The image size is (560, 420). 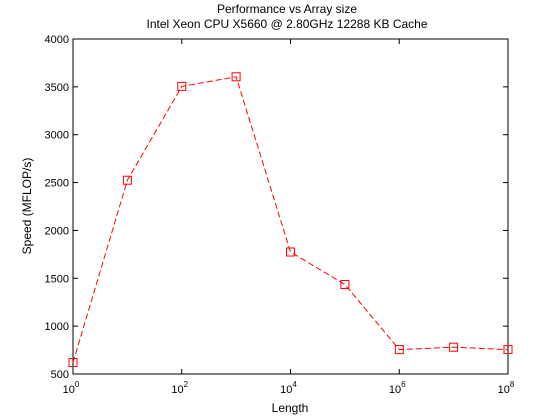 What do you see at coordinates (57, 40) in the screenshot?
I see `y-tick-label: 4000` at bounding box center [57, 40].